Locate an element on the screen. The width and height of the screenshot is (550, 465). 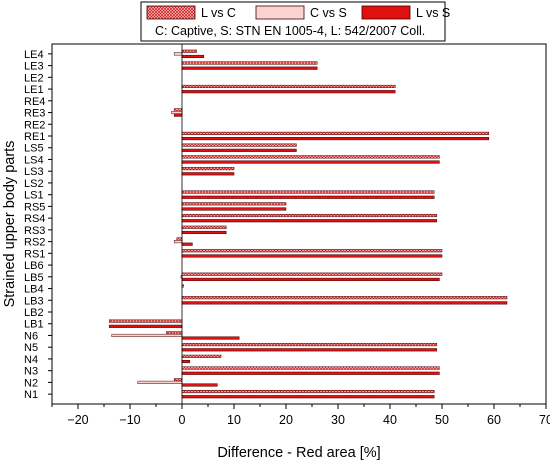
bar-l-vs-s-le3 is located at coordinates (249, 68).